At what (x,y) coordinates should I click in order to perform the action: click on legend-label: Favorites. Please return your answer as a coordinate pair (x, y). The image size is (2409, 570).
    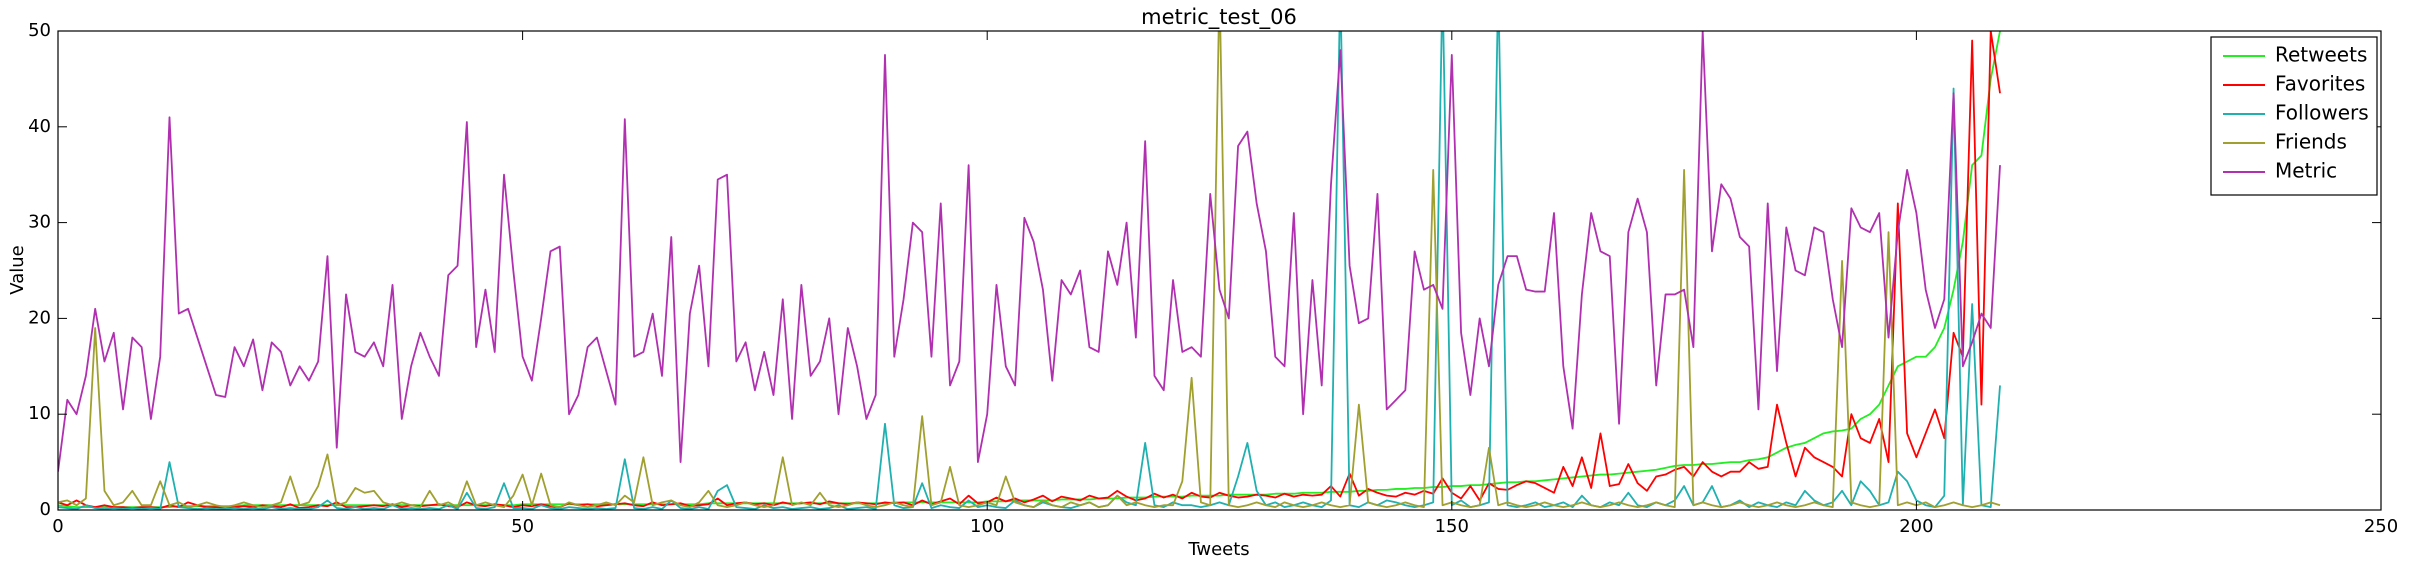
    Looking at the image, I should click on (2320, 84).